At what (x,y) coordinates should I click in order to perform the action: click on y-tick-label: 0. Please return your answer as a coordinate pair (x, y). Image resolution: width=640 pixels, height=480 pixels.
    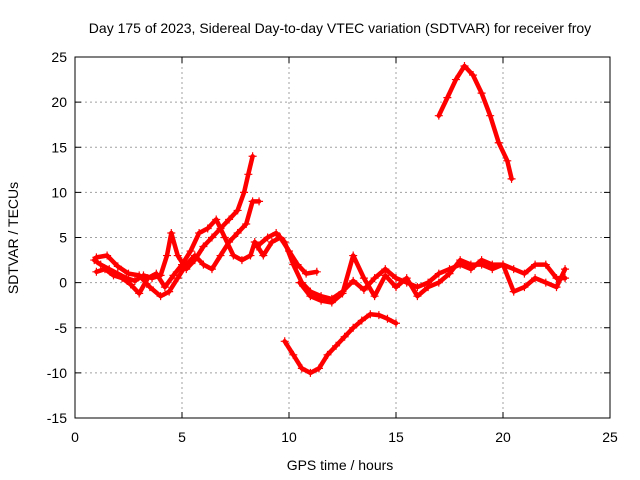
    Looking at the image, I should click on (63, 283).